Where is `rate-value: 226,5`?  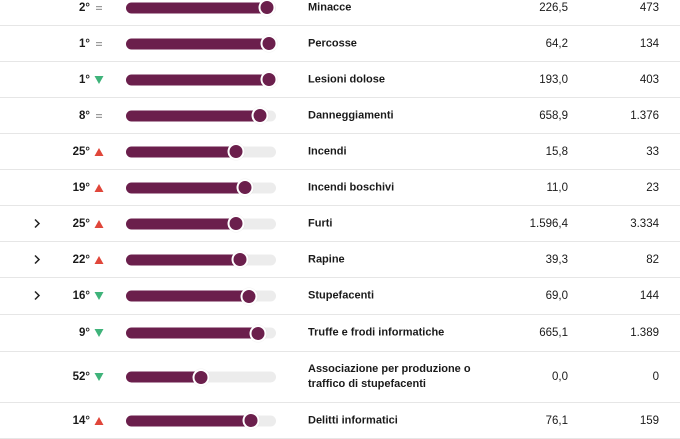
rate-value: 226,5 is located at coordinates (553, 7).